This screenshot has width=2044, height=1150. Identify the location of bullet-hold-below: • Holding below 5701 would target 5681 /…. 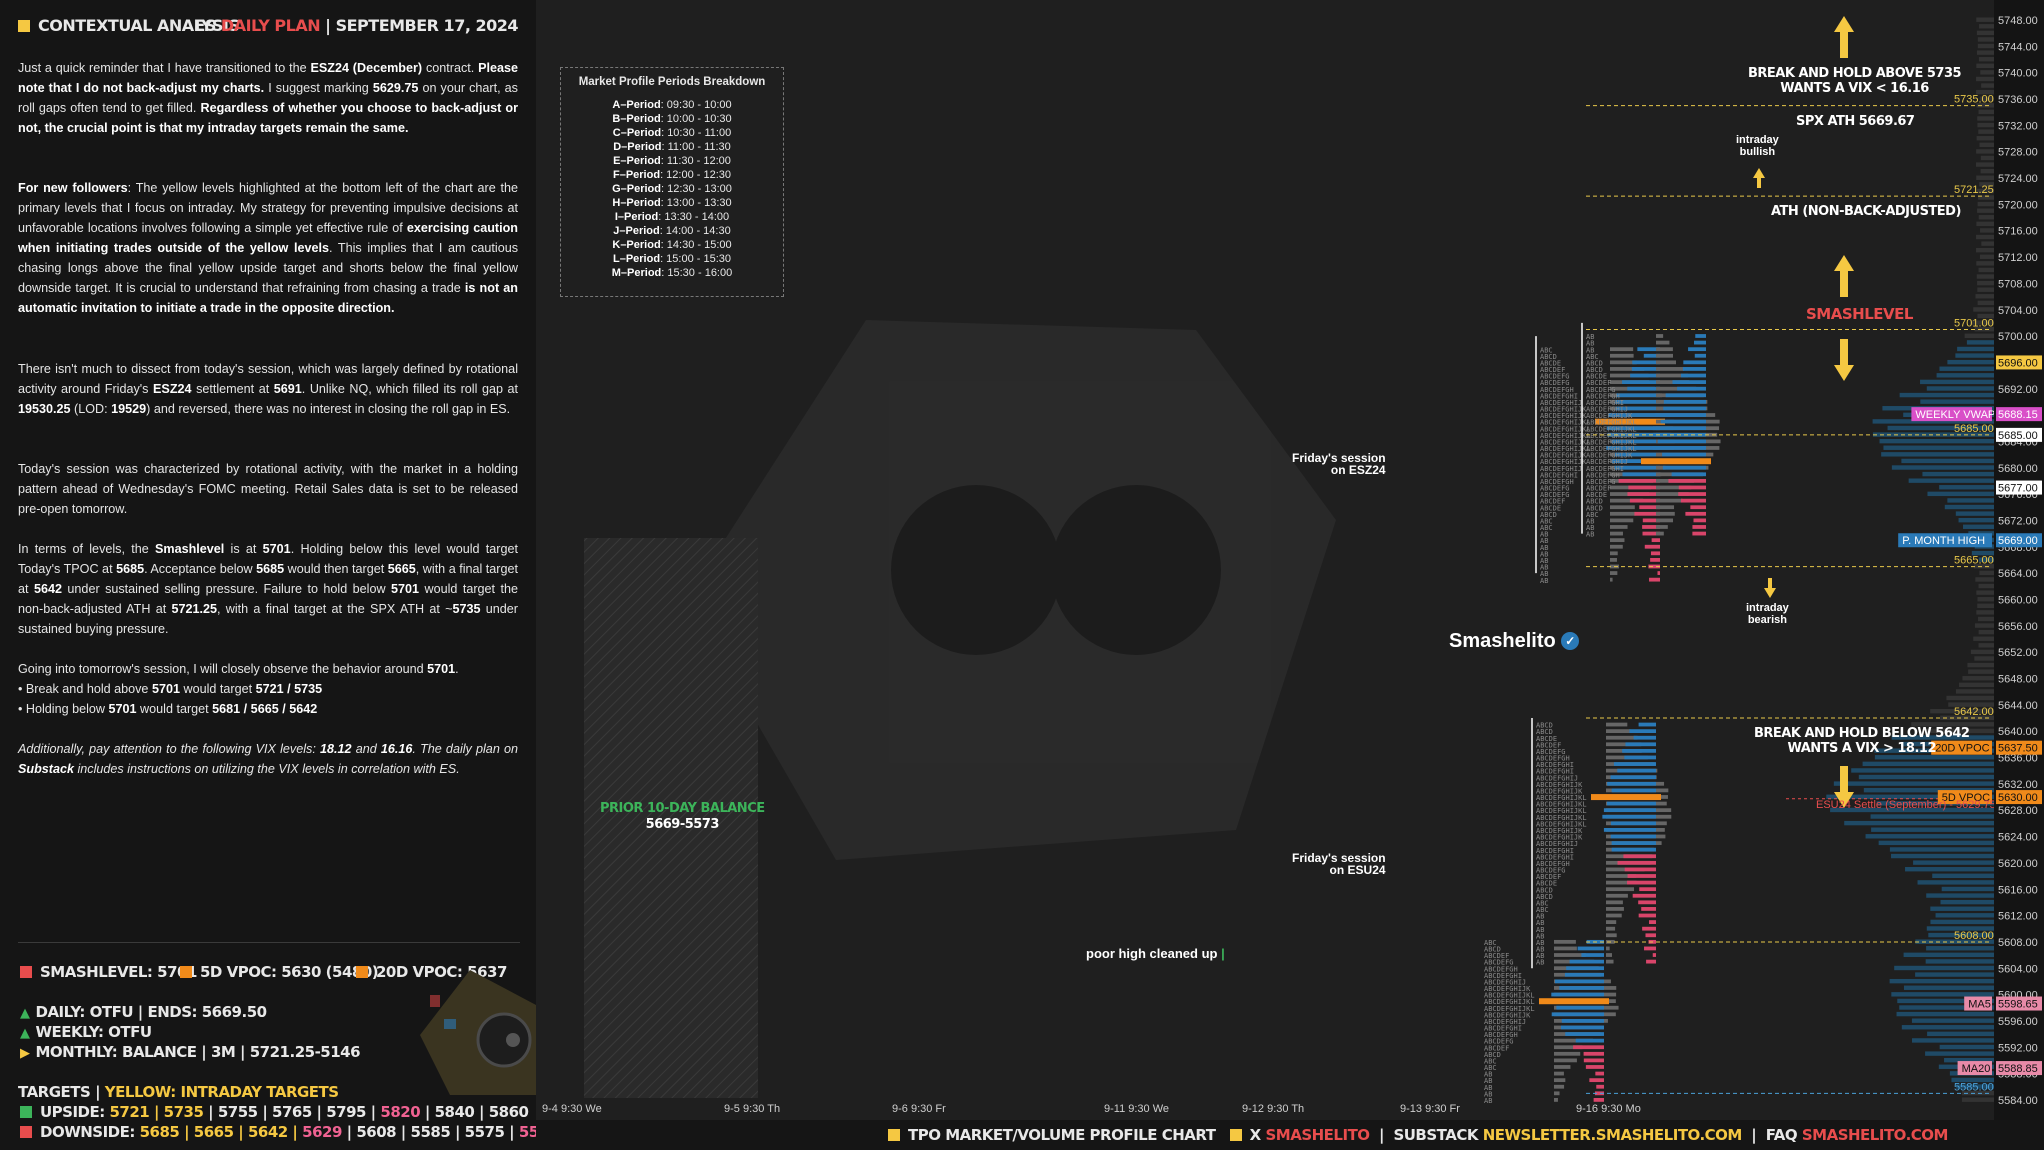
(168, 709).